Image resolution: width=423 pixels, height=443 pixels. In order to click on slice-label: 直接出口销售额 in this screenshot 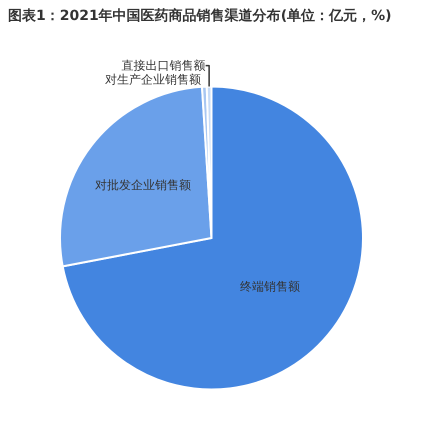, I will do `click(164, 65)`.